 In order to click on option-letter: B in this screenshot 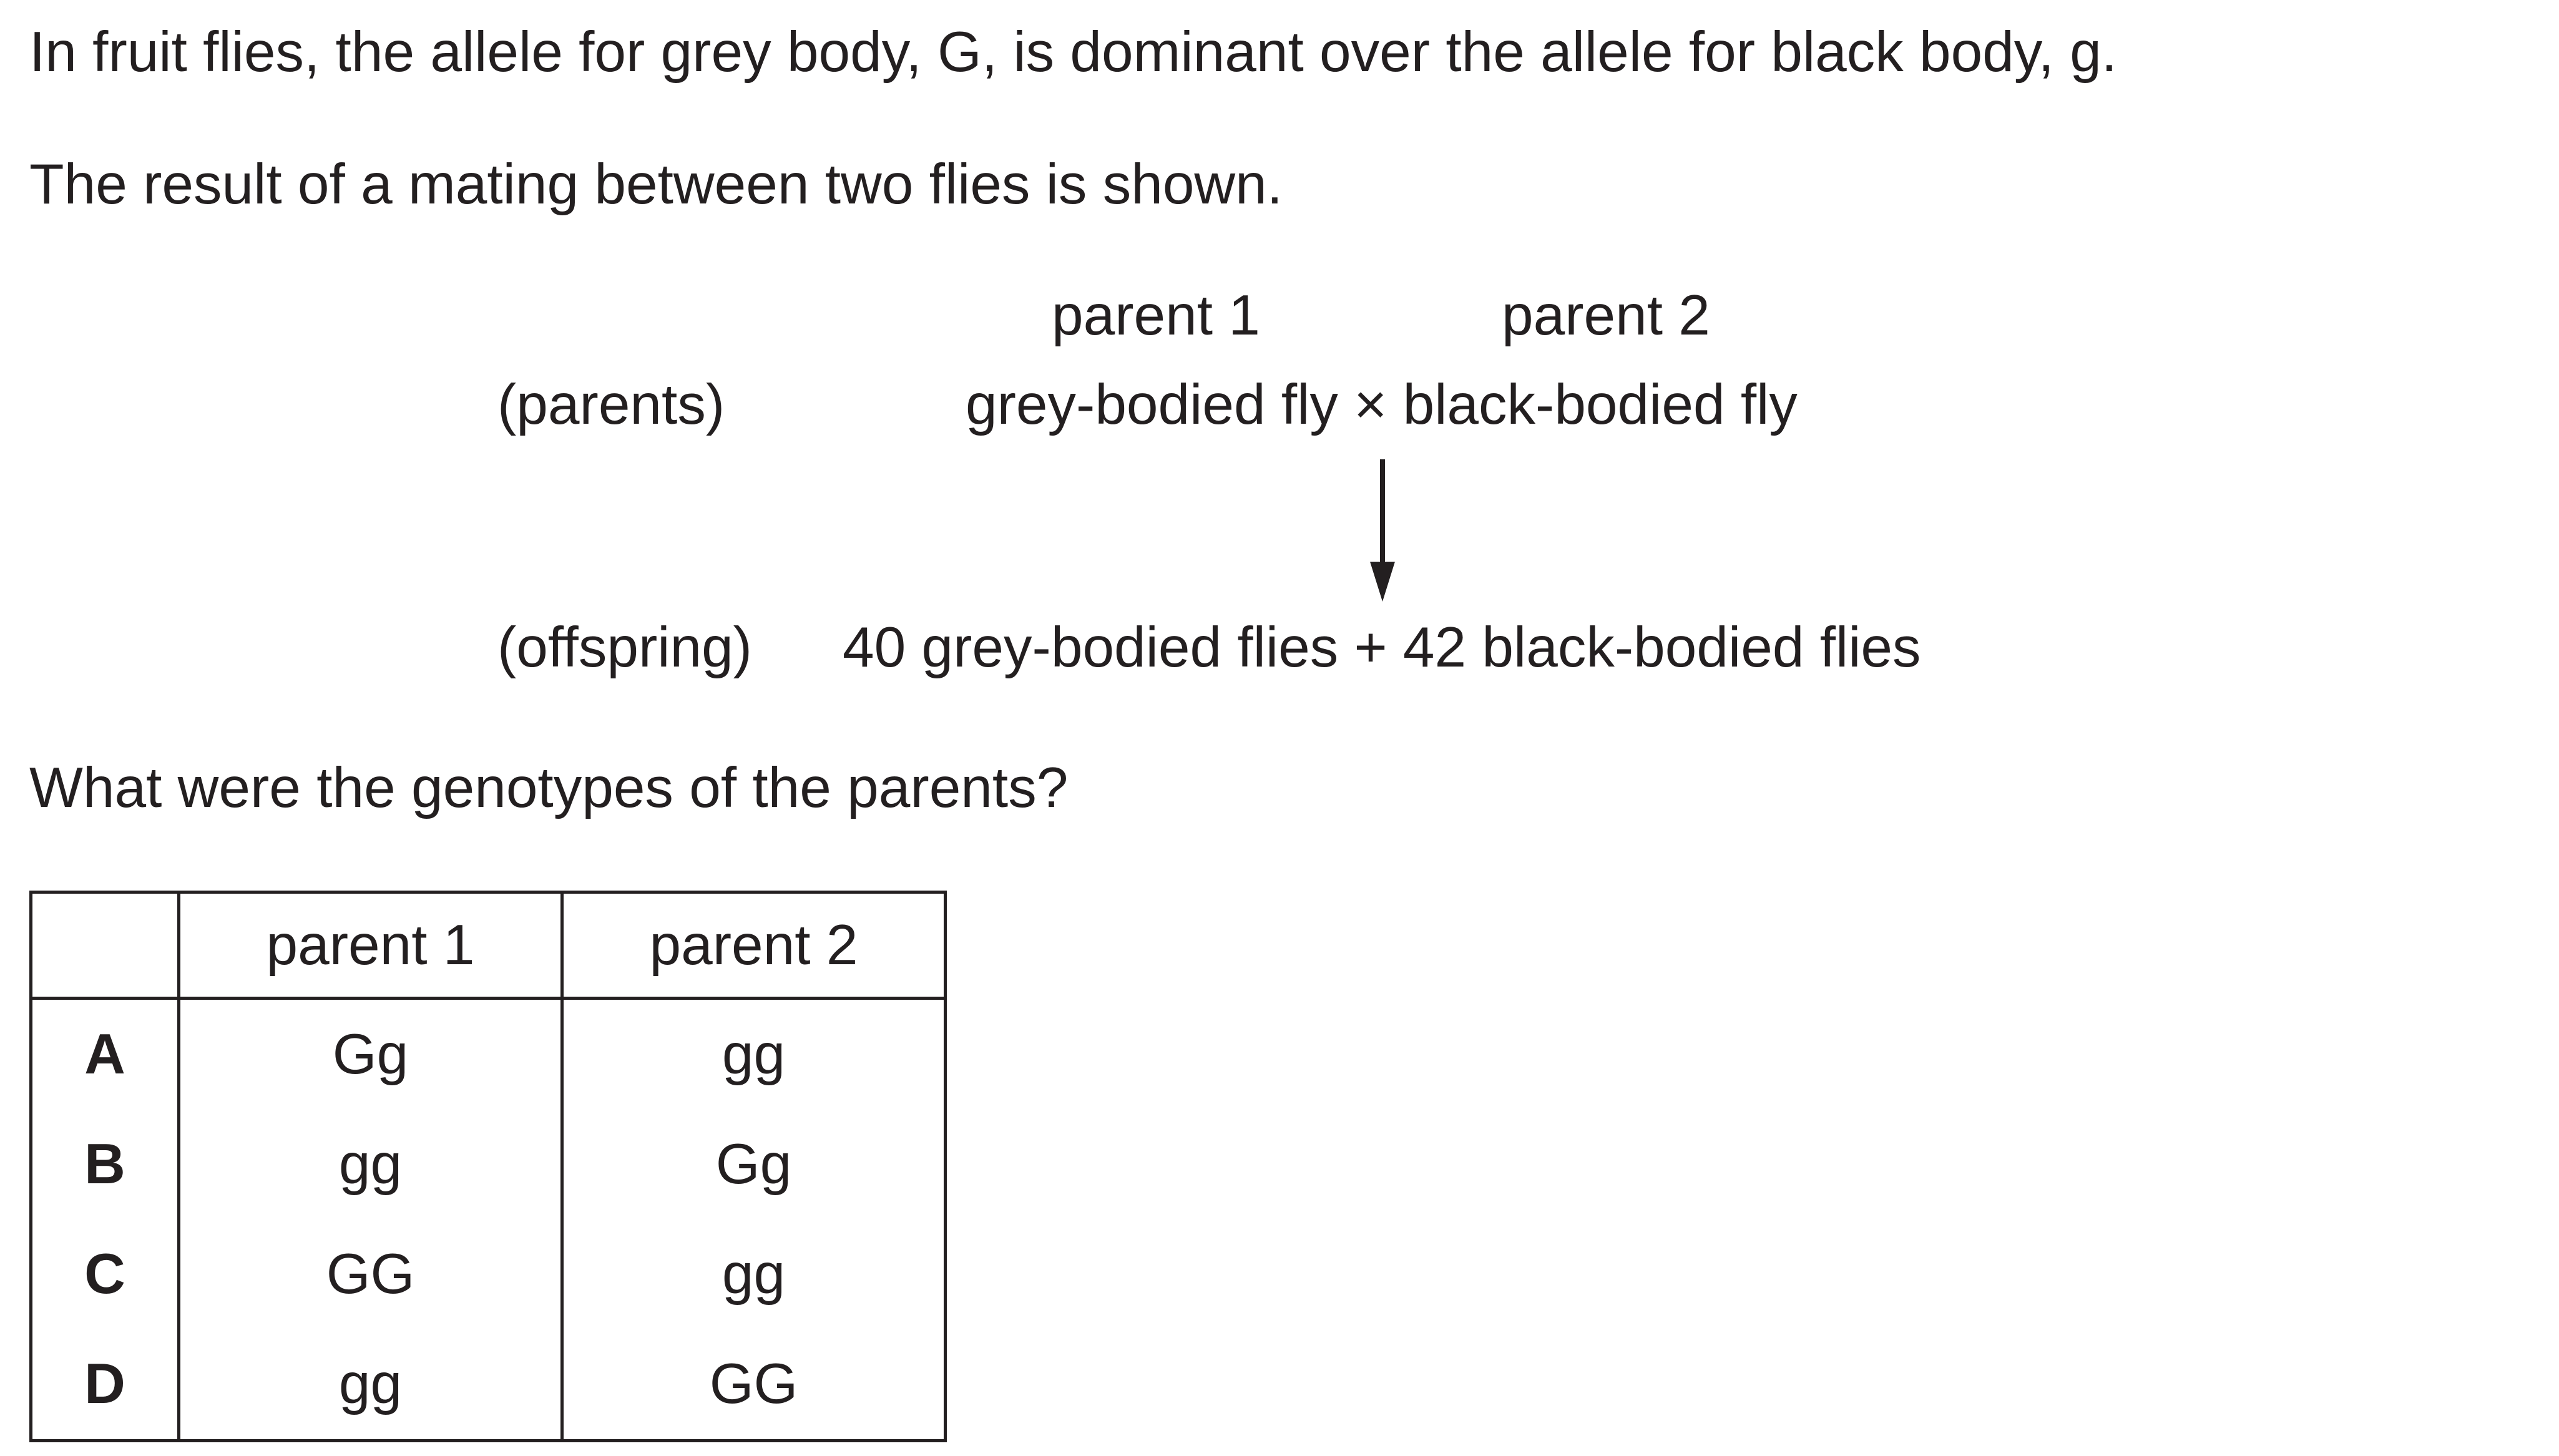, I will do `click(104, 1164)`.